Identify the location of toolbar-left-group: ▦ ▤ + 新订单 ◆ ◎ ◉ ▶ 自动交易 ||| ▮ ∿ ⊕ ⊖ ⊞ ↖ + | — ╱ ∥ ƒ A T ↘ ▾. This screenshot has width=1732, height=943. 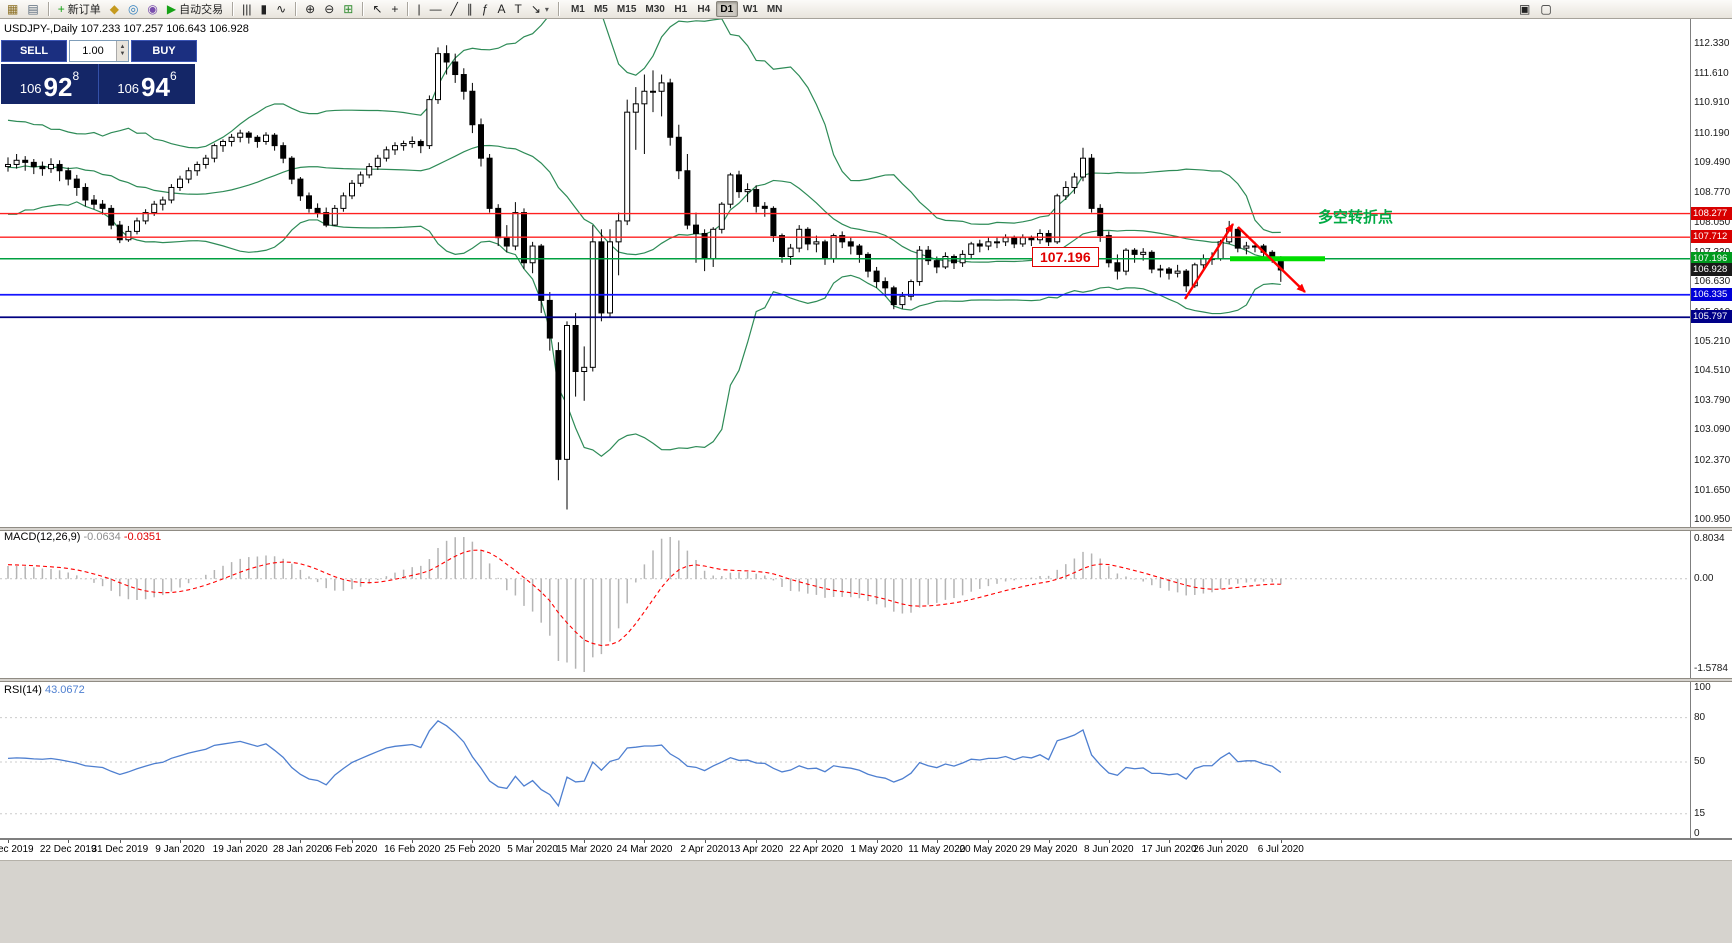
(283, 9).